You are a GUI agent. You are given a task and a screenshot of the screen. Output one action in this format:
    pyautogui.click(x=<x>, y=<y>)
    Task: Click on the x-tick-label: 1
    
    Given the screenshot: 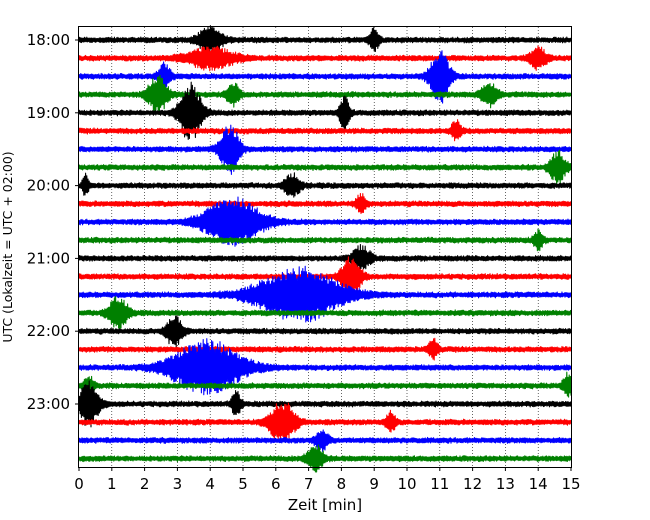 What is the action you would take?
    pyautogui.click(x=112, y=484)
    